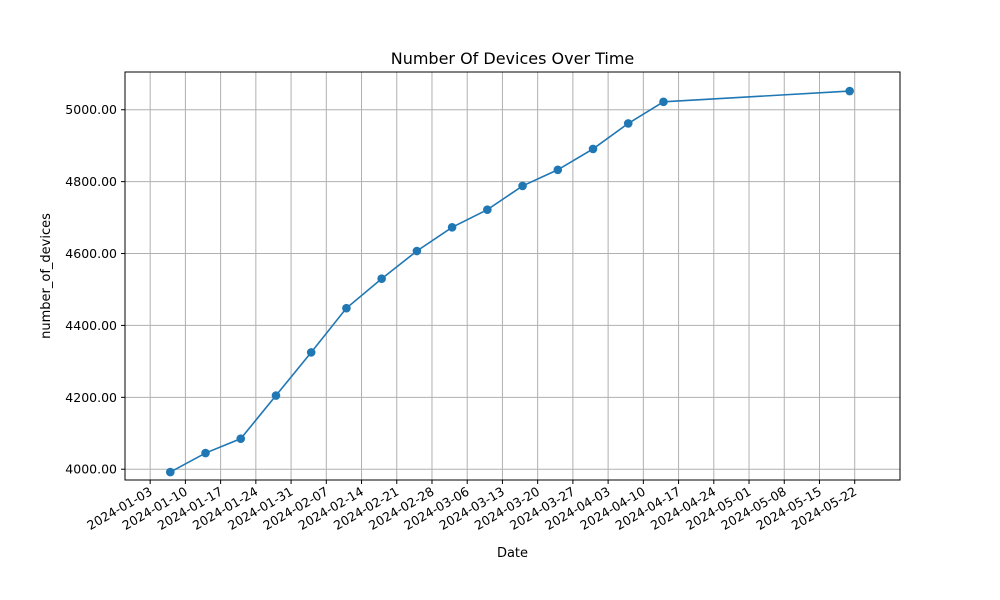 This screenshot has height=600, width=1000. What do you see at coordinates (91, 325) in the screenshot?
I see `y-tick-label: 4400.00` at bounding box center [91, 325].